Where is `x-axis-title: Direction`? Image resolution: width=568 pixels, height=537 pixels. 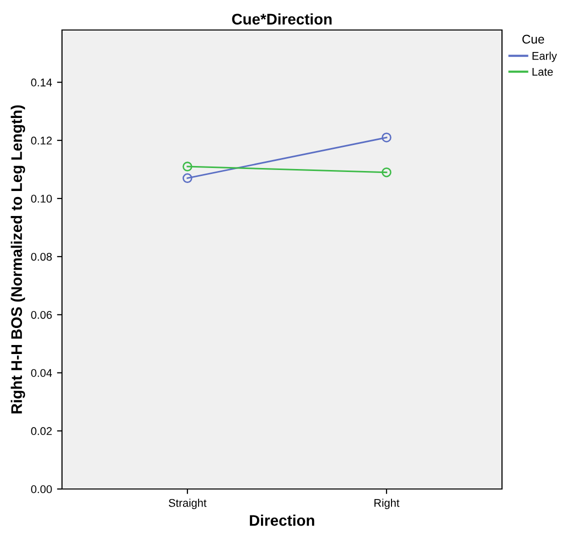
x-axis-title: Direction is located at coordinates (282, 520).